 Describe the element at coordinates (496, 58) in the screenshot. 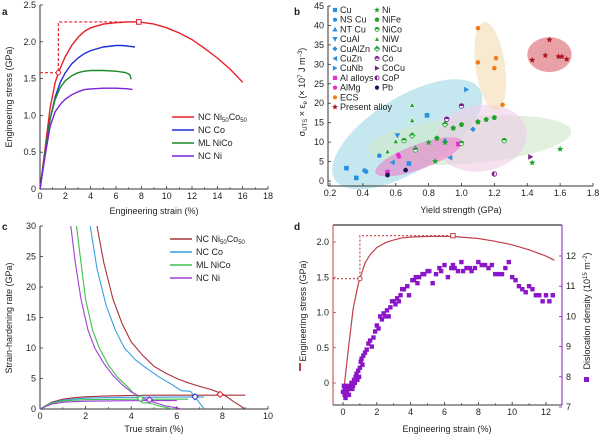

I see `data-point-ecs` at that location.